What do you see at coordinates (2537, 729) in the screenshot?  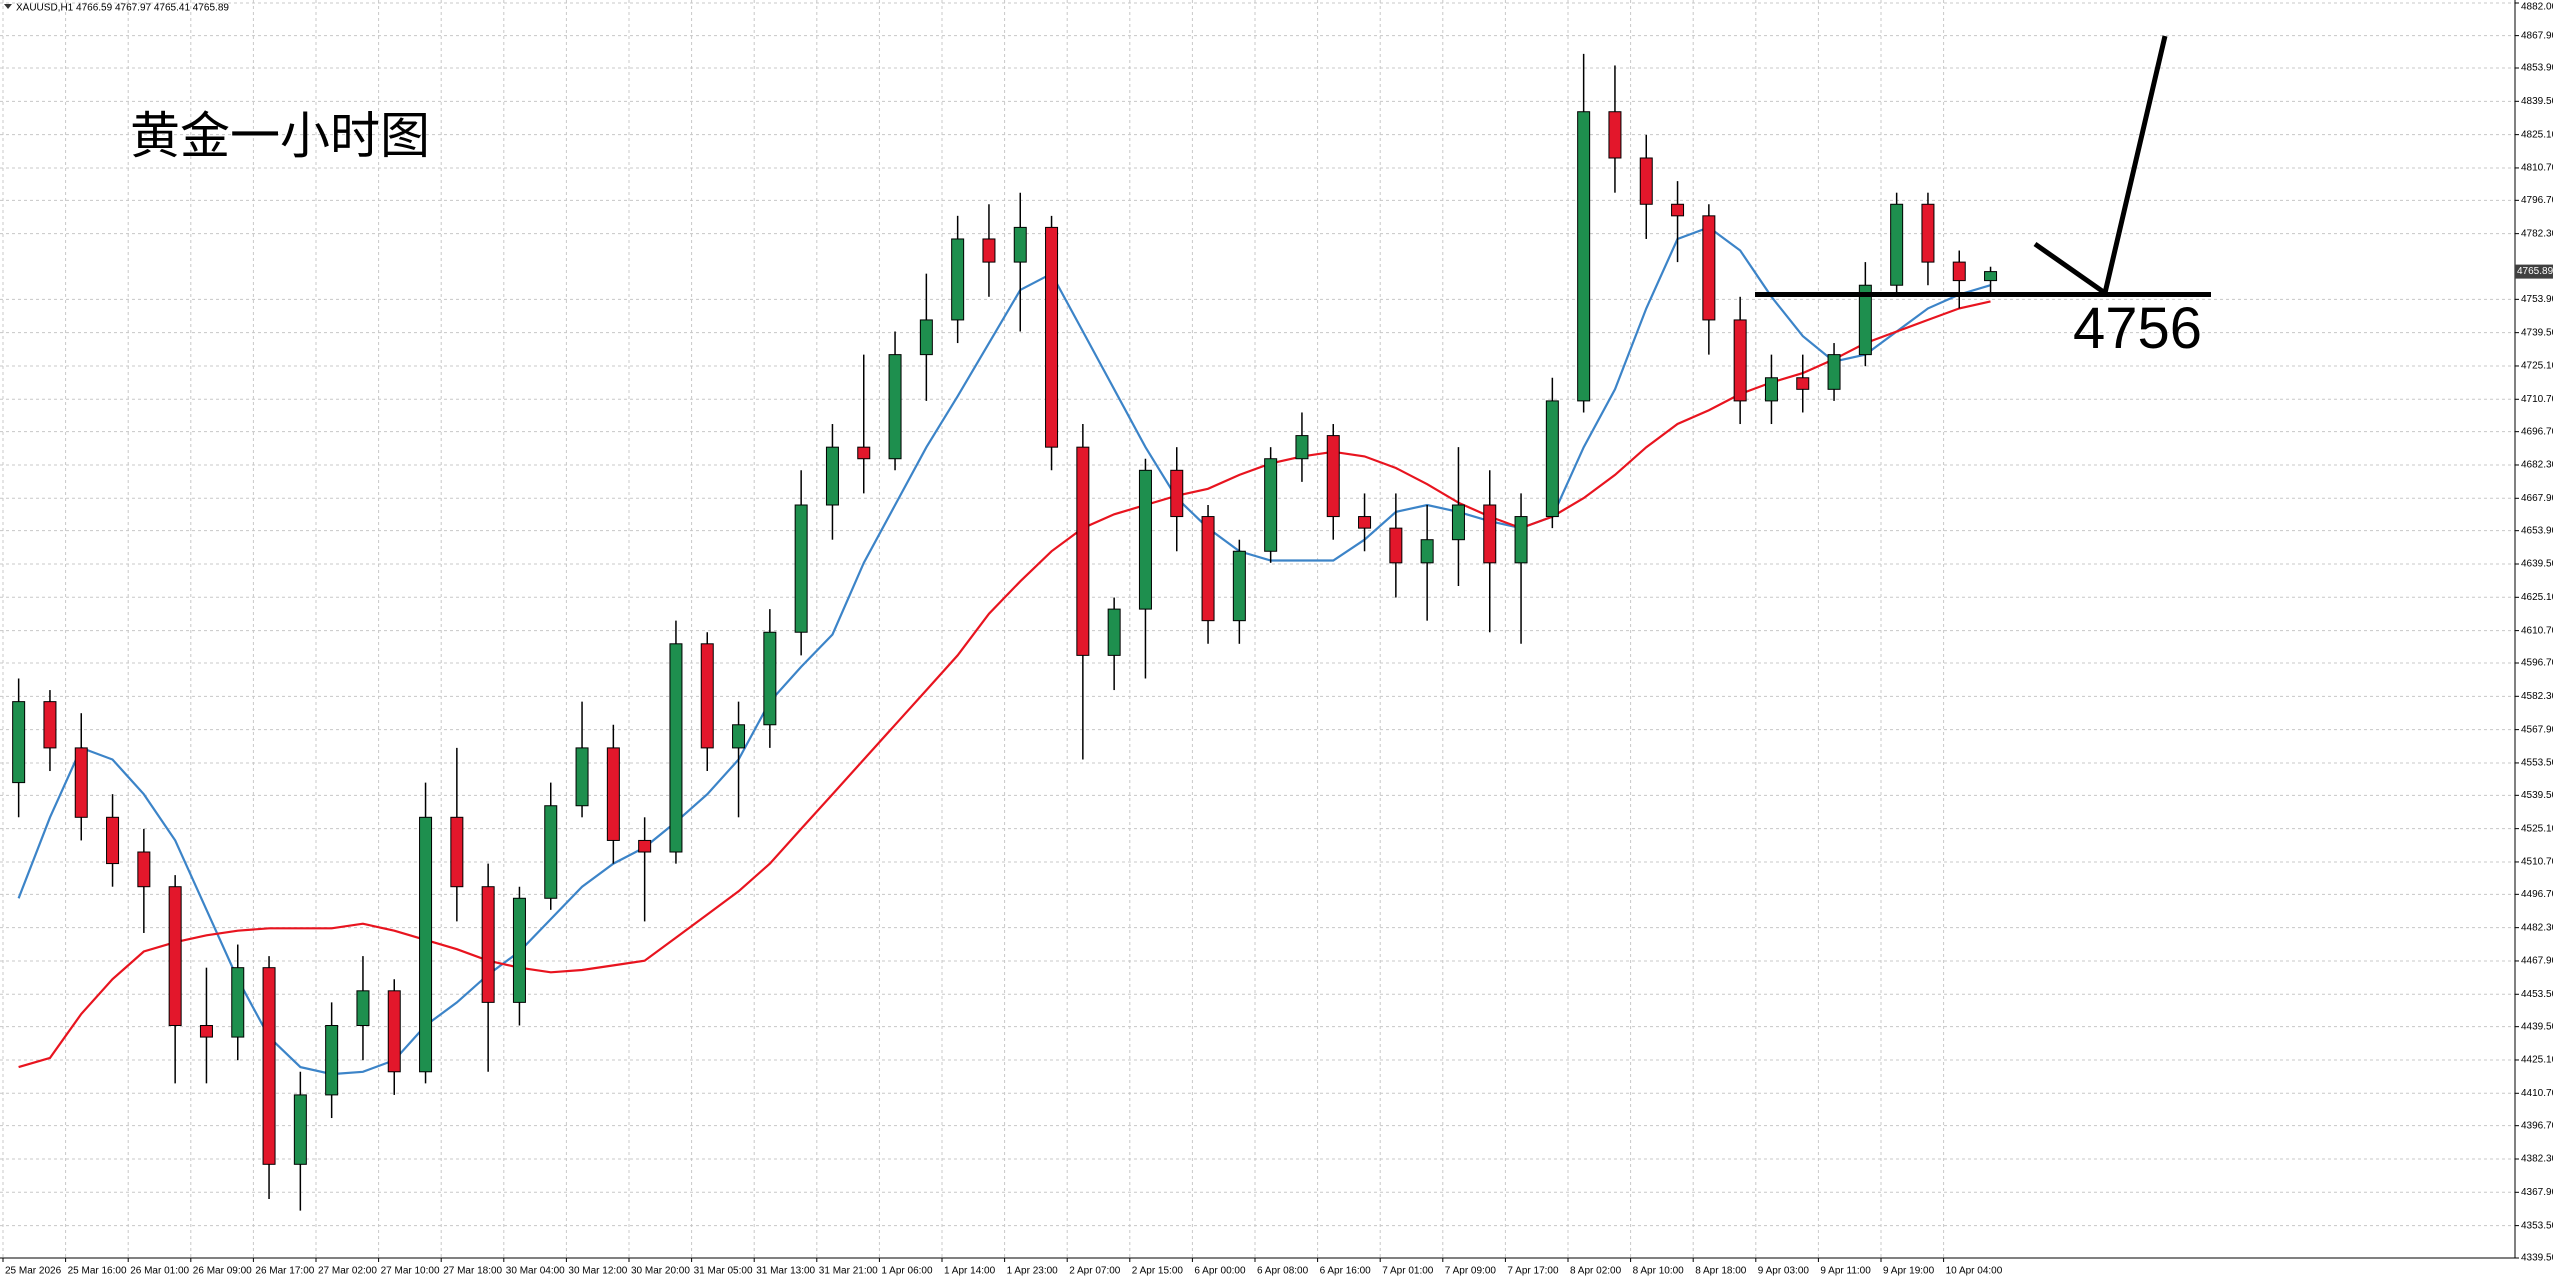 I see `y-tick-label: 4567.90` at bounding box center [2537, 729].